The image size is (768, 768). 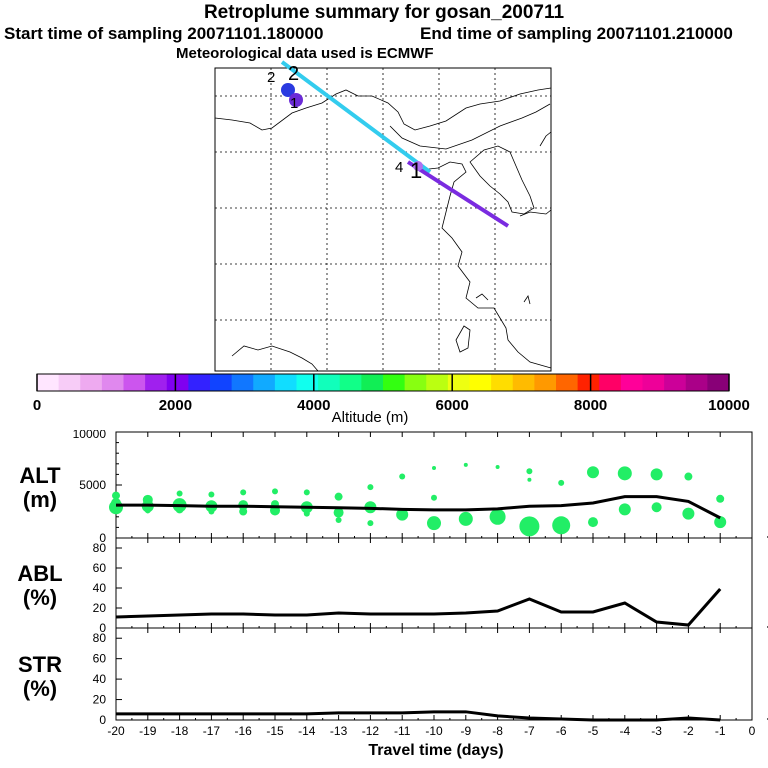 What do you see at coordinates (40, 475) in the screenshot?
I see `y-axis-label: ALT` at bounding box center [40, 475].